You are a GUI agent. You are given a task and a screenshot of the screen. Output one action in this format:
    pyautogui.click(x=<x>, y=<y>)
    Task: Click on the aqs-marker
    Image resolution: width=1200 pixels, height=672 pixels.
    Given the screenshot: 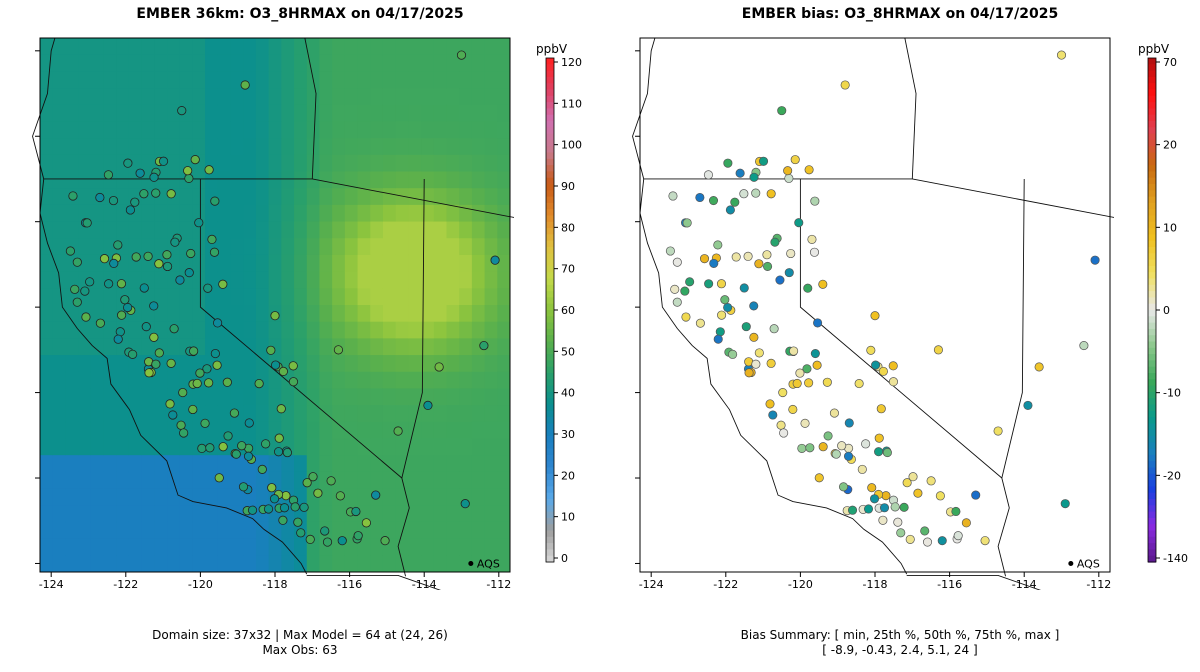 What is the action you would take?
    pyautogui.click(x=1071, y=563)
    